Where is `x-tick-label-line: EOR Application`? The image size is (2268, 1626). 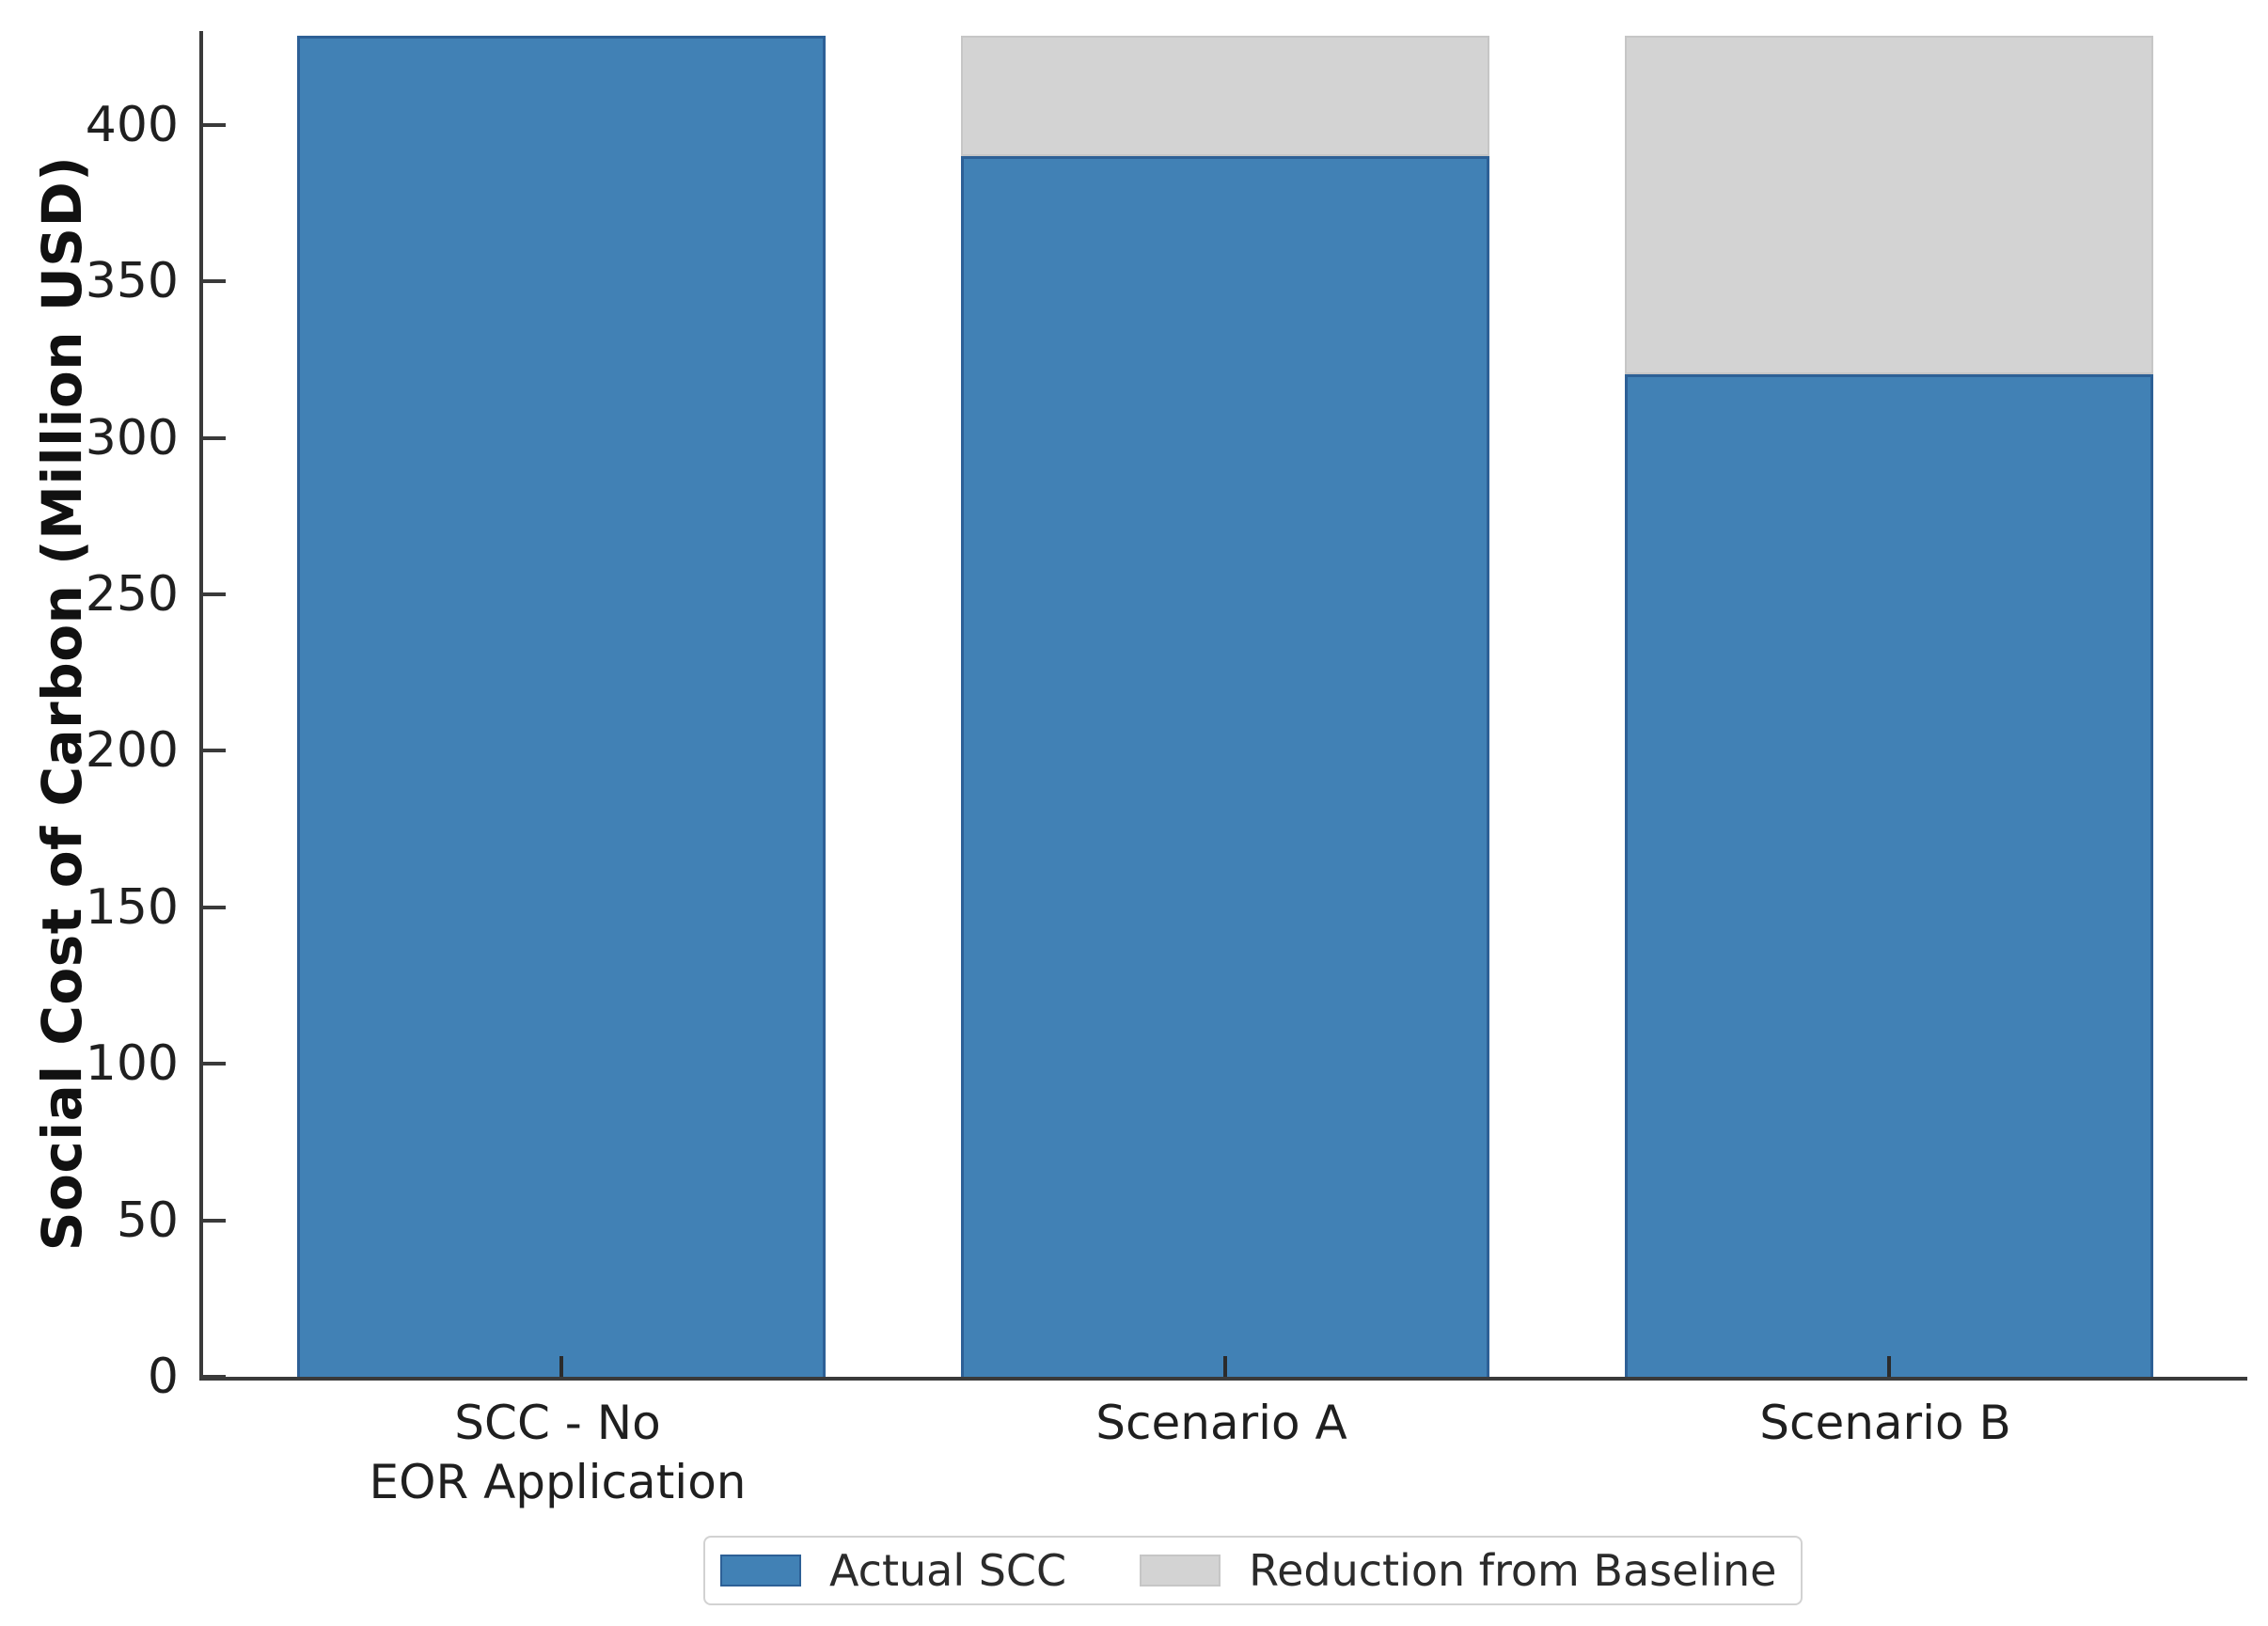 x-tick-label-line: EOR Application is located at coordinates (558, 1482).